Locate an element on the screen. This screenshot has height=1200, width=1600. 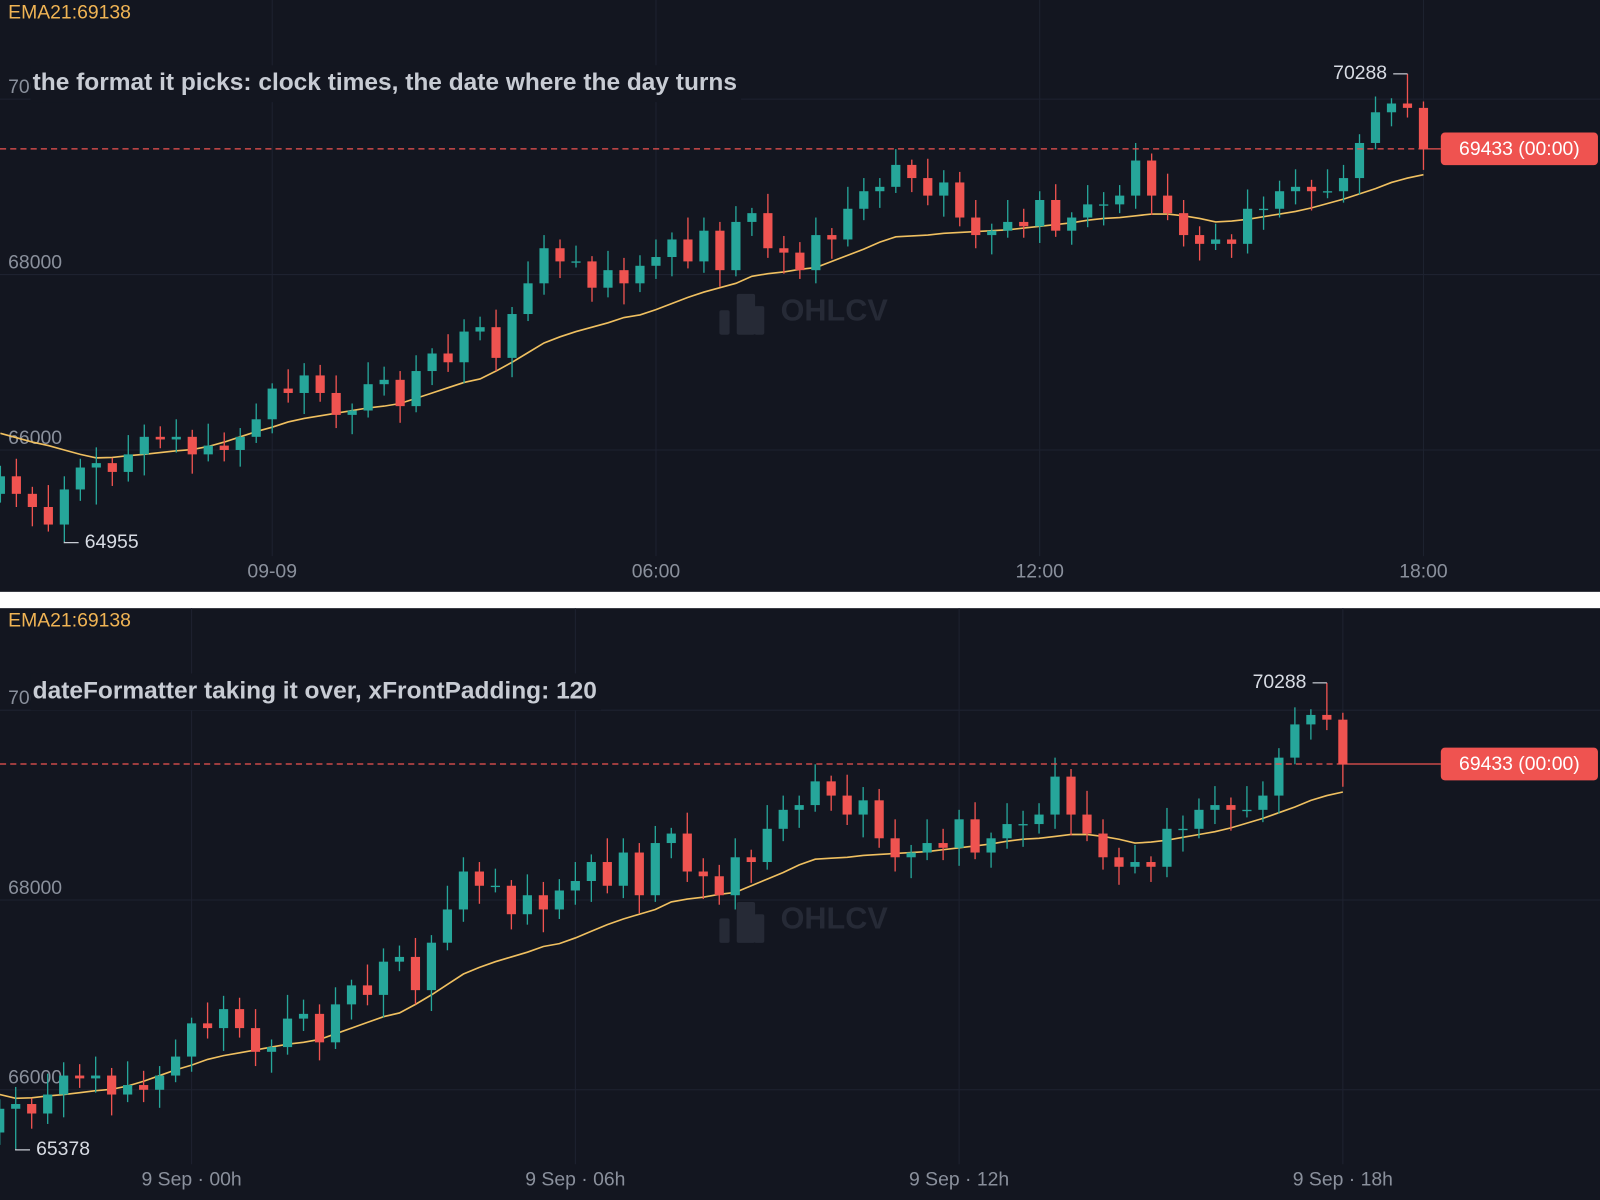
last-price-label: 69433 (00:00) is located at coordinates (1519, 764).